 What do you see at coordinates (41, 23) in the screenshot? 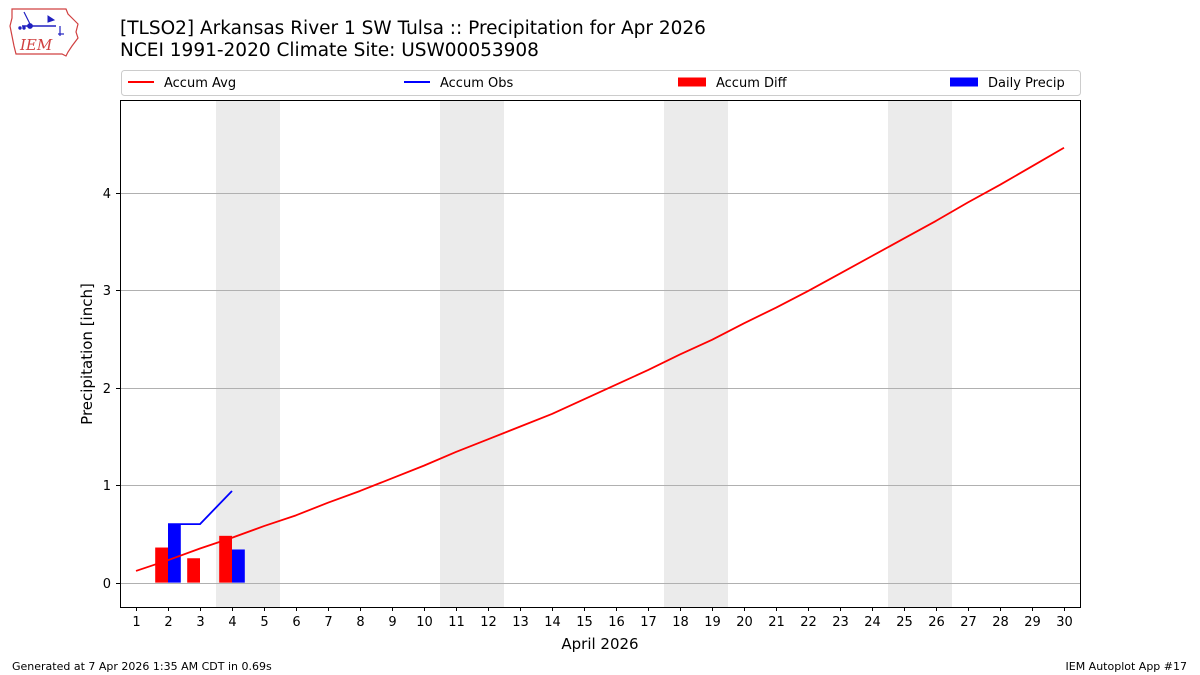
I see `weather-station-icon` at bounding box center [41, 23].